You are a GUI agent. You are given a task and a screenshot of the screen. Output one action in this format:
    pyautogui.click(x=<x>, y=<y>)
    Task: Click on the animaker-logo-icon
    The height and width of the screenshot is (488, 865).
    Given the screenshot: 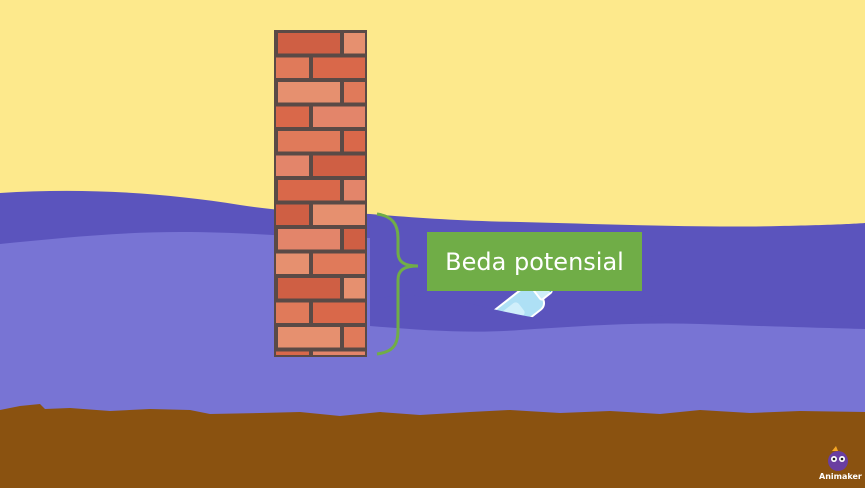 What is the action you would take?
    pyautogui.click(x=838, y=458)
    